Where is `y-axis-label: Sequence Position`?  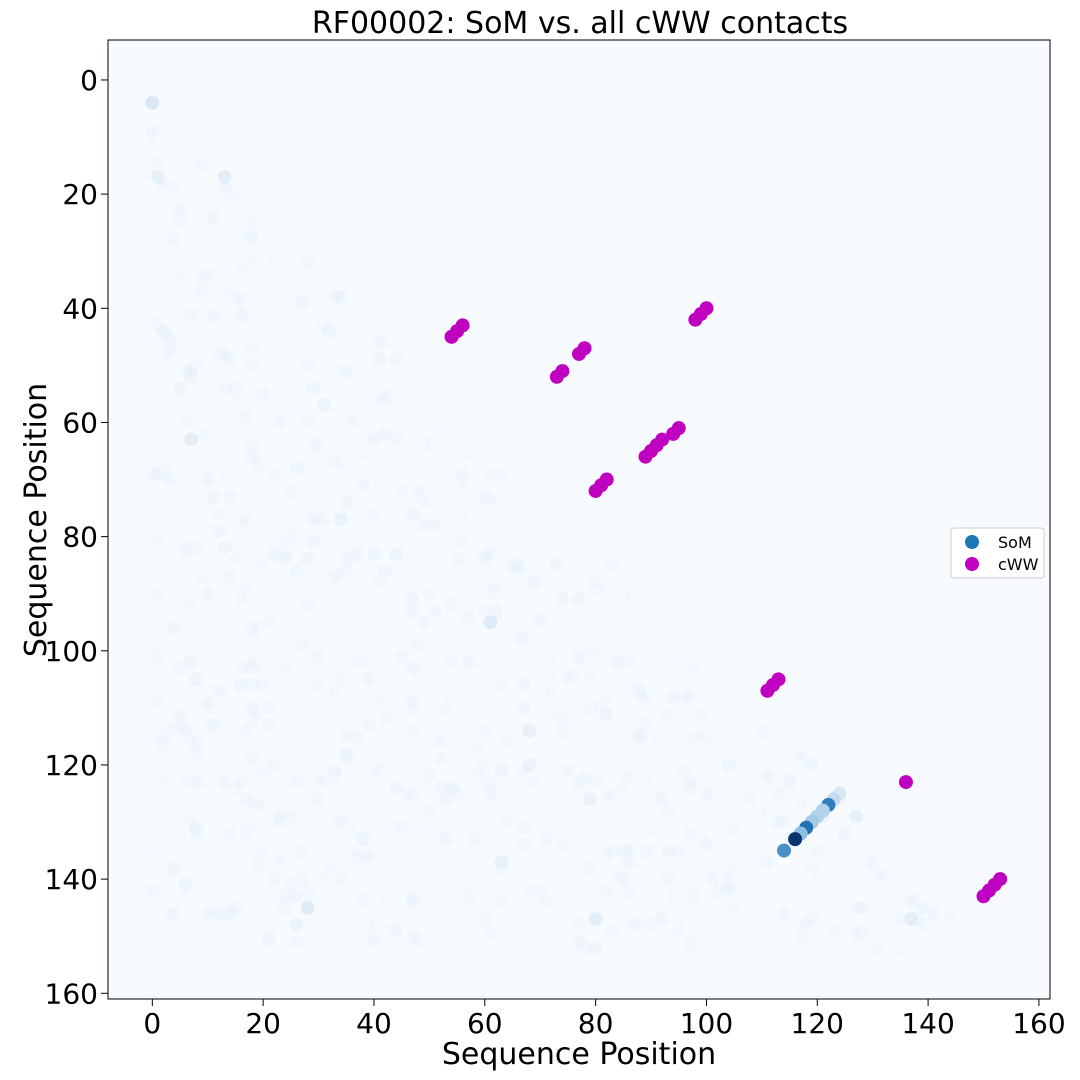
y-axis-label: Sequence Position is located at coordinates (36, 520).